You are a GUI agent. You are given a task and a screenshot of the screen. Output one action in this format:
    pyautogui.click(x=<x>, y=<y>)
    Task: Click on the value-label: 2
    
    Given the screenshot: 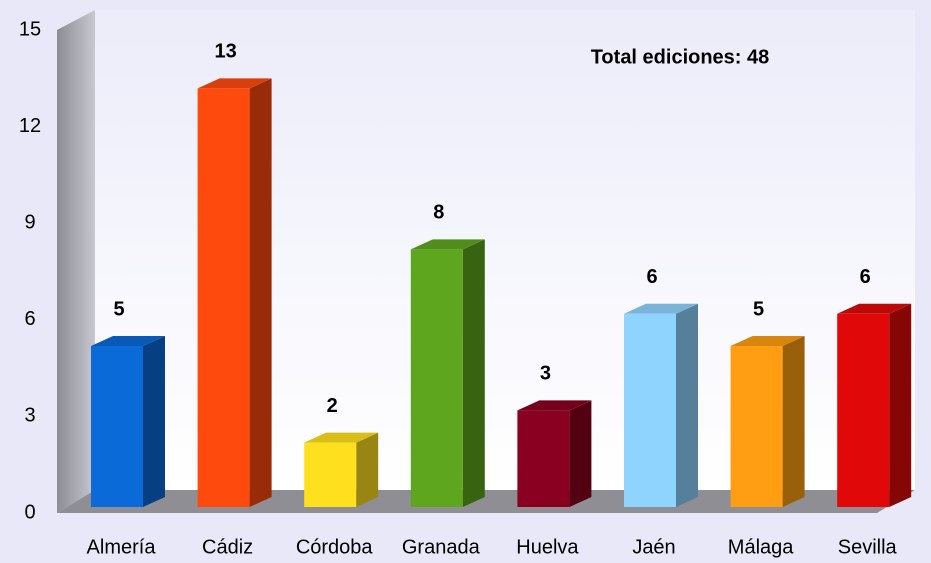 What is the action you would take?
    pyautogui.click(x=332, y=406)
    